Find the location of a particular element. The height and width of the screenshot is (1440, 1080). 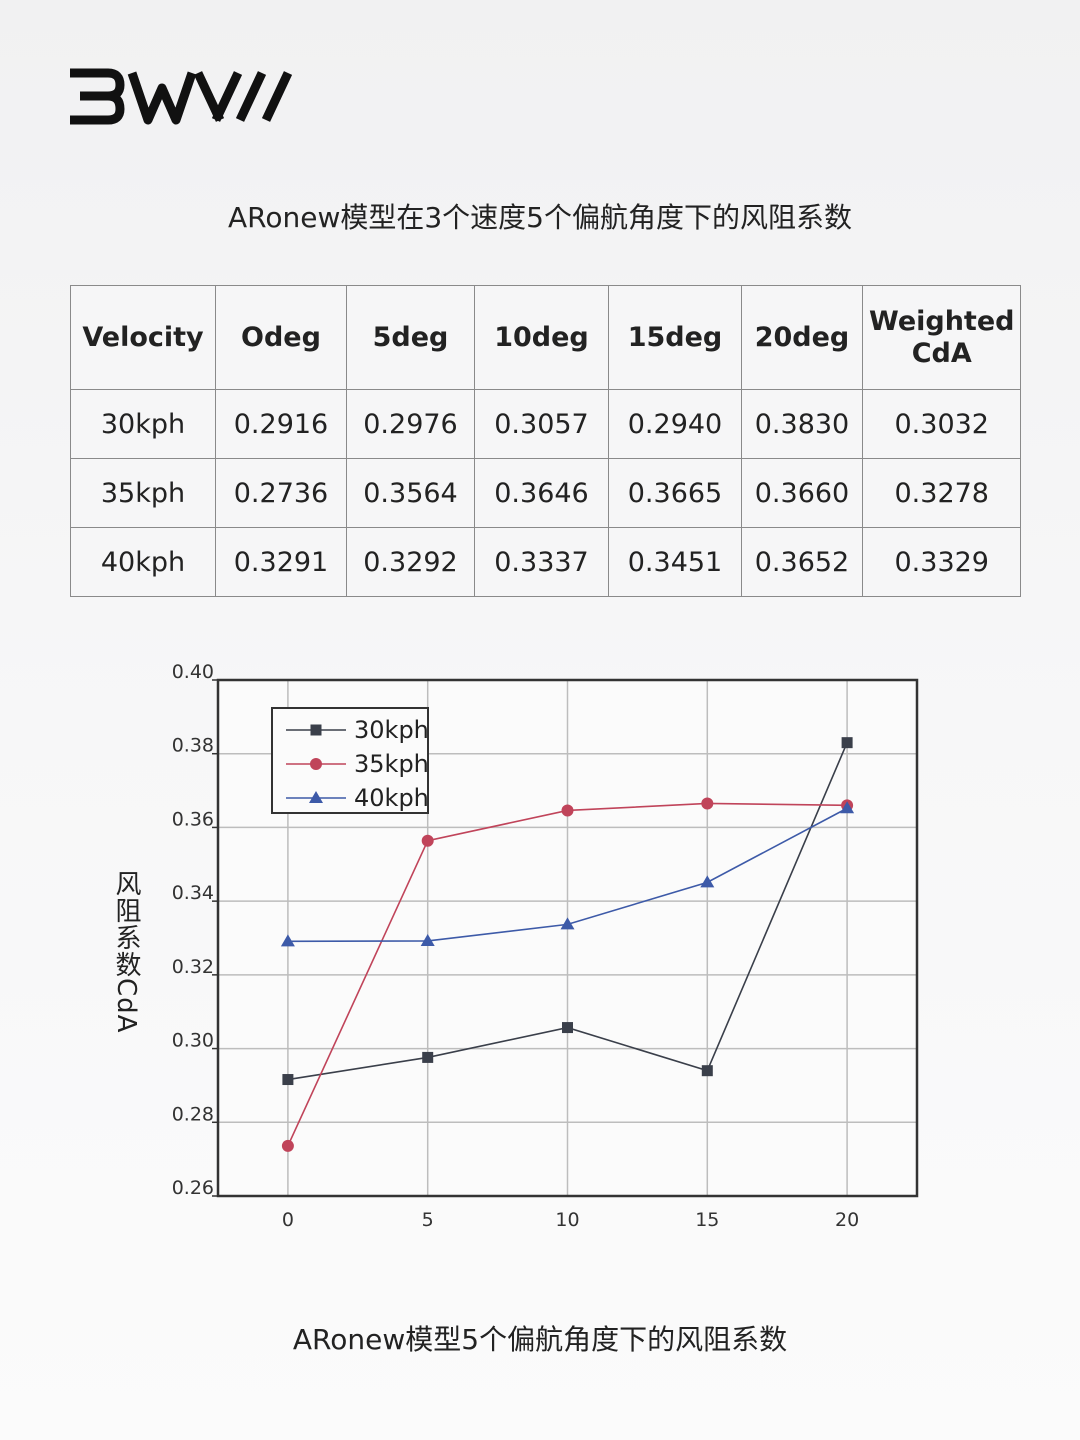

table-cell: 35kph is located at coordinates (143, 493).